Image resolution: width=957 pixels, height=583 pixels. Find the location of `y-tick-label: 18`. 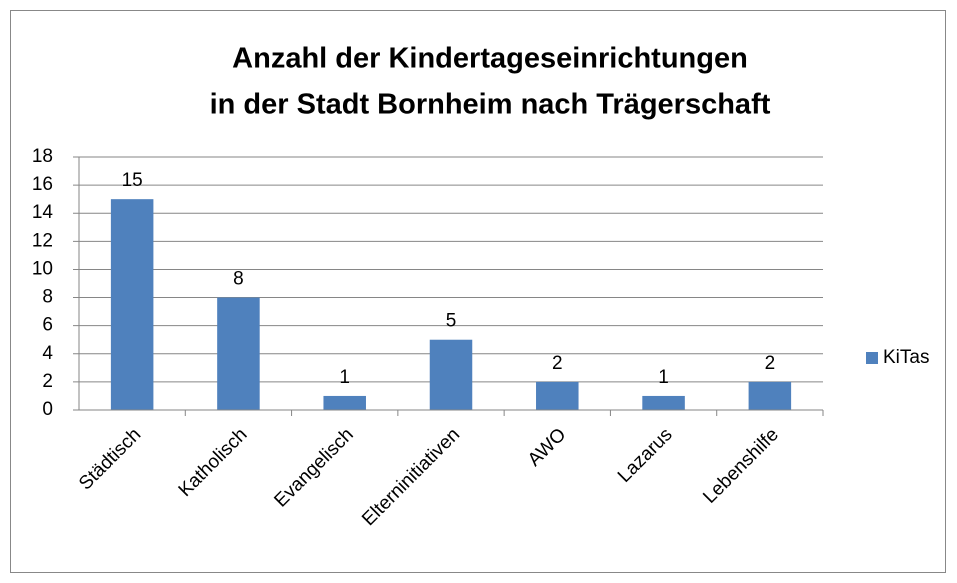

y-tick-label: 18 is located at coordinates (42, 156).